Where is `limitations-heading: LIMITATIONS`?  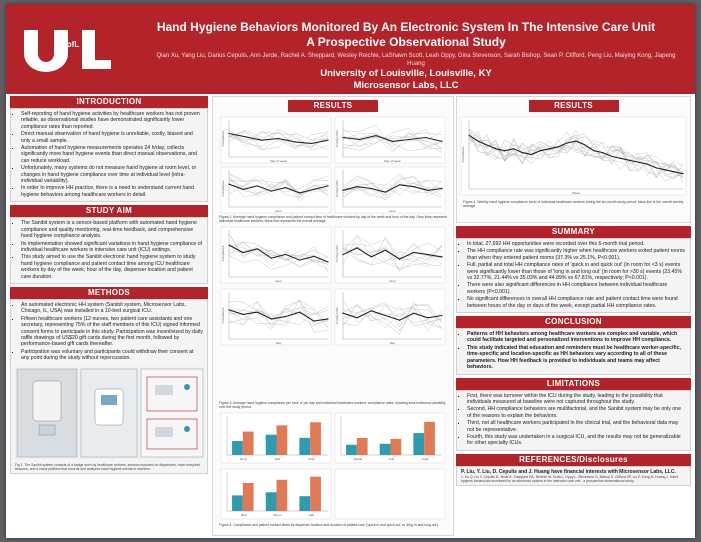 limitations-heading: LIMITATIONS is located at coordinates (573, 383).